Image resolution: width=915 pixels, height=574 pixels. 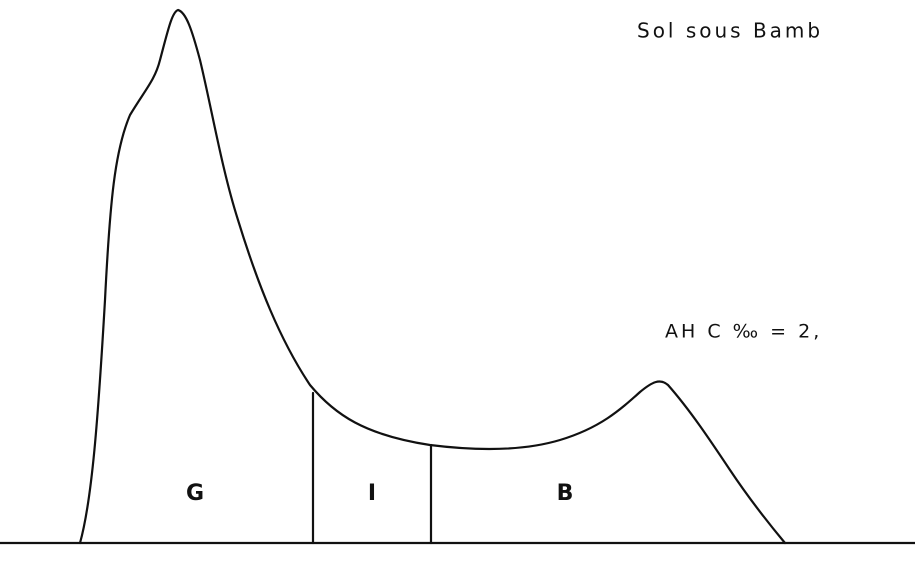 I want to click on zone-label: B, so click(x=565, y=493).